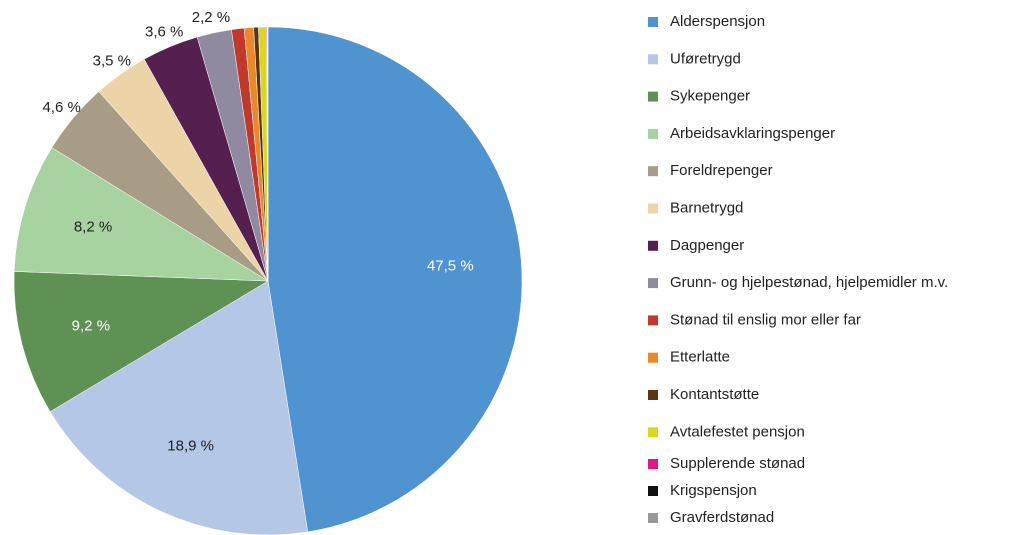 The width and height of the screenshot is (1020, 535). I want to click on legend-label: Supplerende stønad, so click(737, 463).